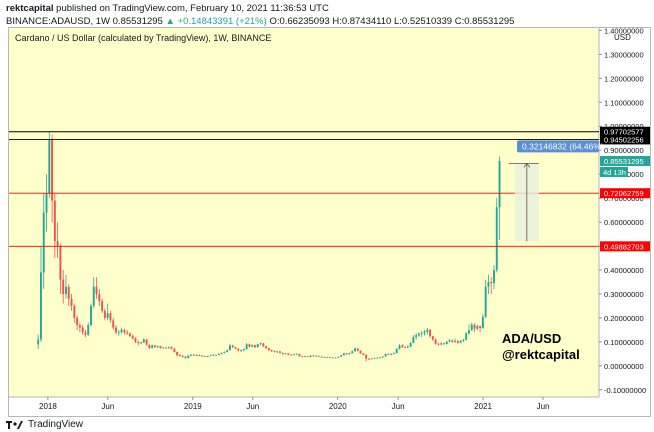 The image size is (654, 432). Describe the element at coordinates (563, 146) in the screenshot. I see `measure-label: 0.32146832 (64.46%)` at that location.